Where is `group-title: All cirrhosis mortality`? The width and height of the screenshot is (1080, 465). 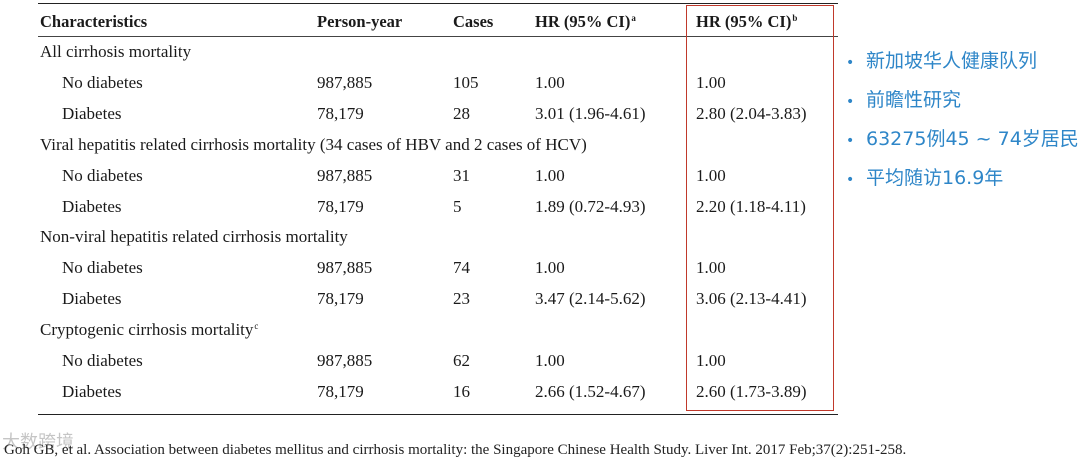 group-title: All cirrhosis mortality is located at coordinates (116, 51).